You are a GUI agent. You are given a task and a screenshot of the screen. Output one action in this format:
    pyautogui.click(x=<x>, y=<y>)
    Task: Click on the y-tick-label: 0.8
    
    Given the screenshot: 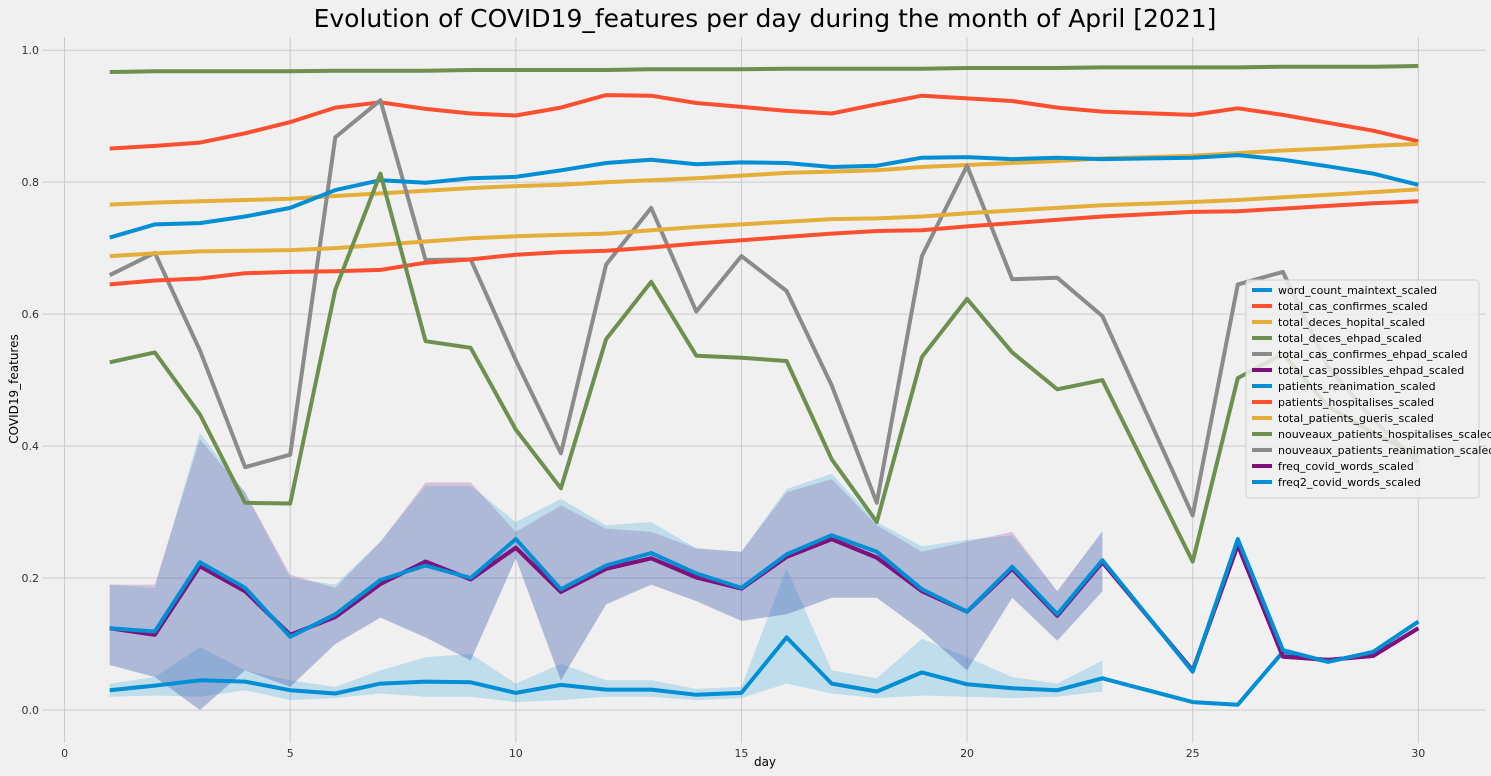 What is the action you would take?
    pyautogui.click(x=31, y=182)
    